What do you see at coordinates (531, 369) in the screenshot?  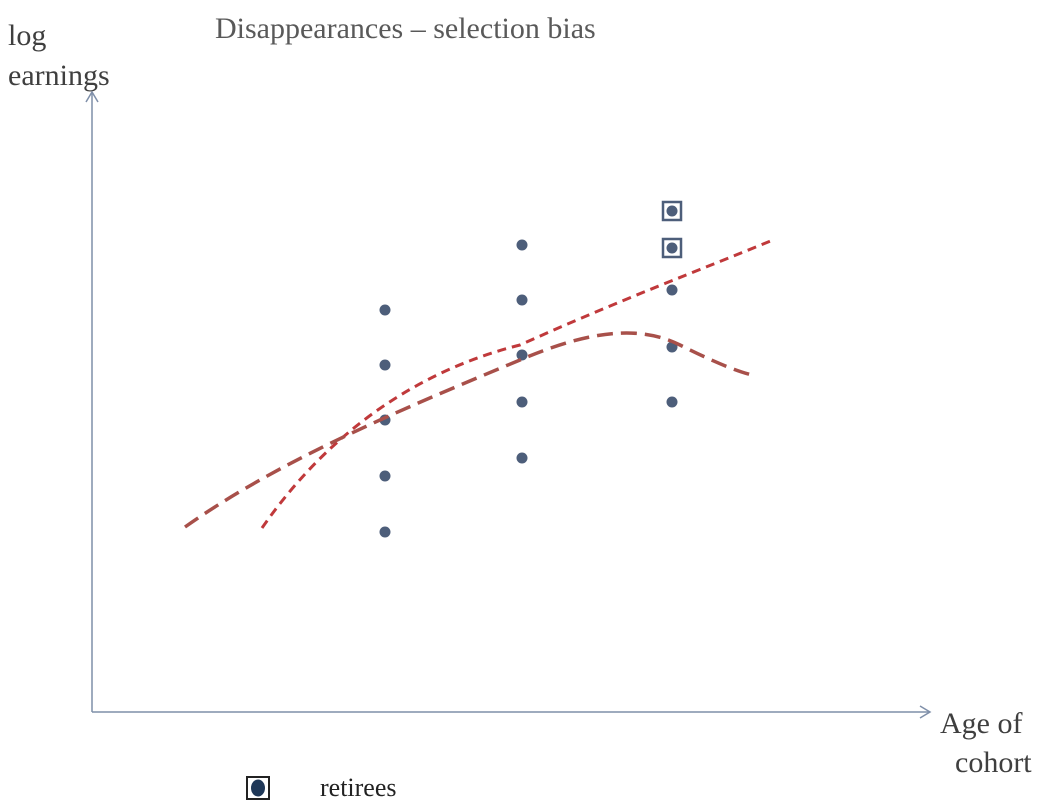 I see `dots` at bounding box center [531, 369].